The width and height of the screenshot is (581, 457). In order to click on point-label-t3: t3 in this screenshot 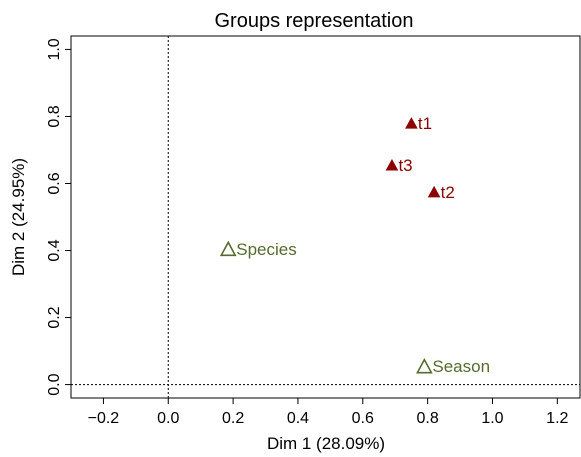, I will do `click(405, 165)`.